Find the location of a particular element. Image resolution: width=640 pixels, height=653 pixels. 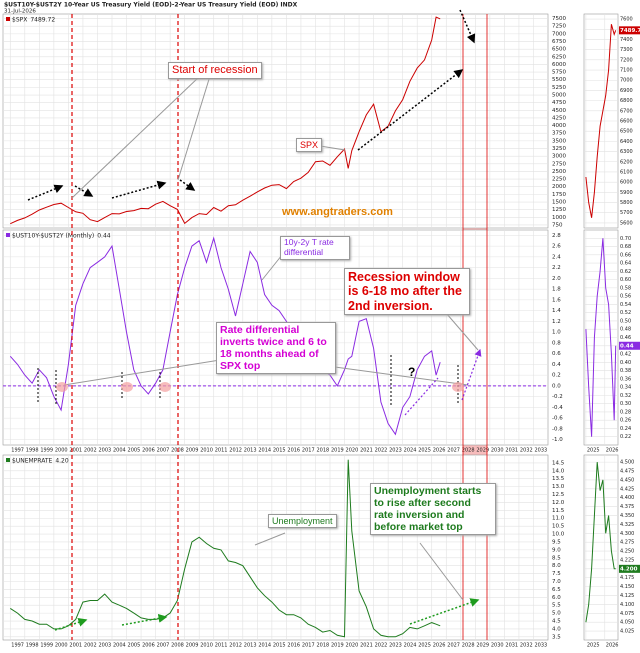

last-value-label: 4.200 is located at coordinates (629, 569).